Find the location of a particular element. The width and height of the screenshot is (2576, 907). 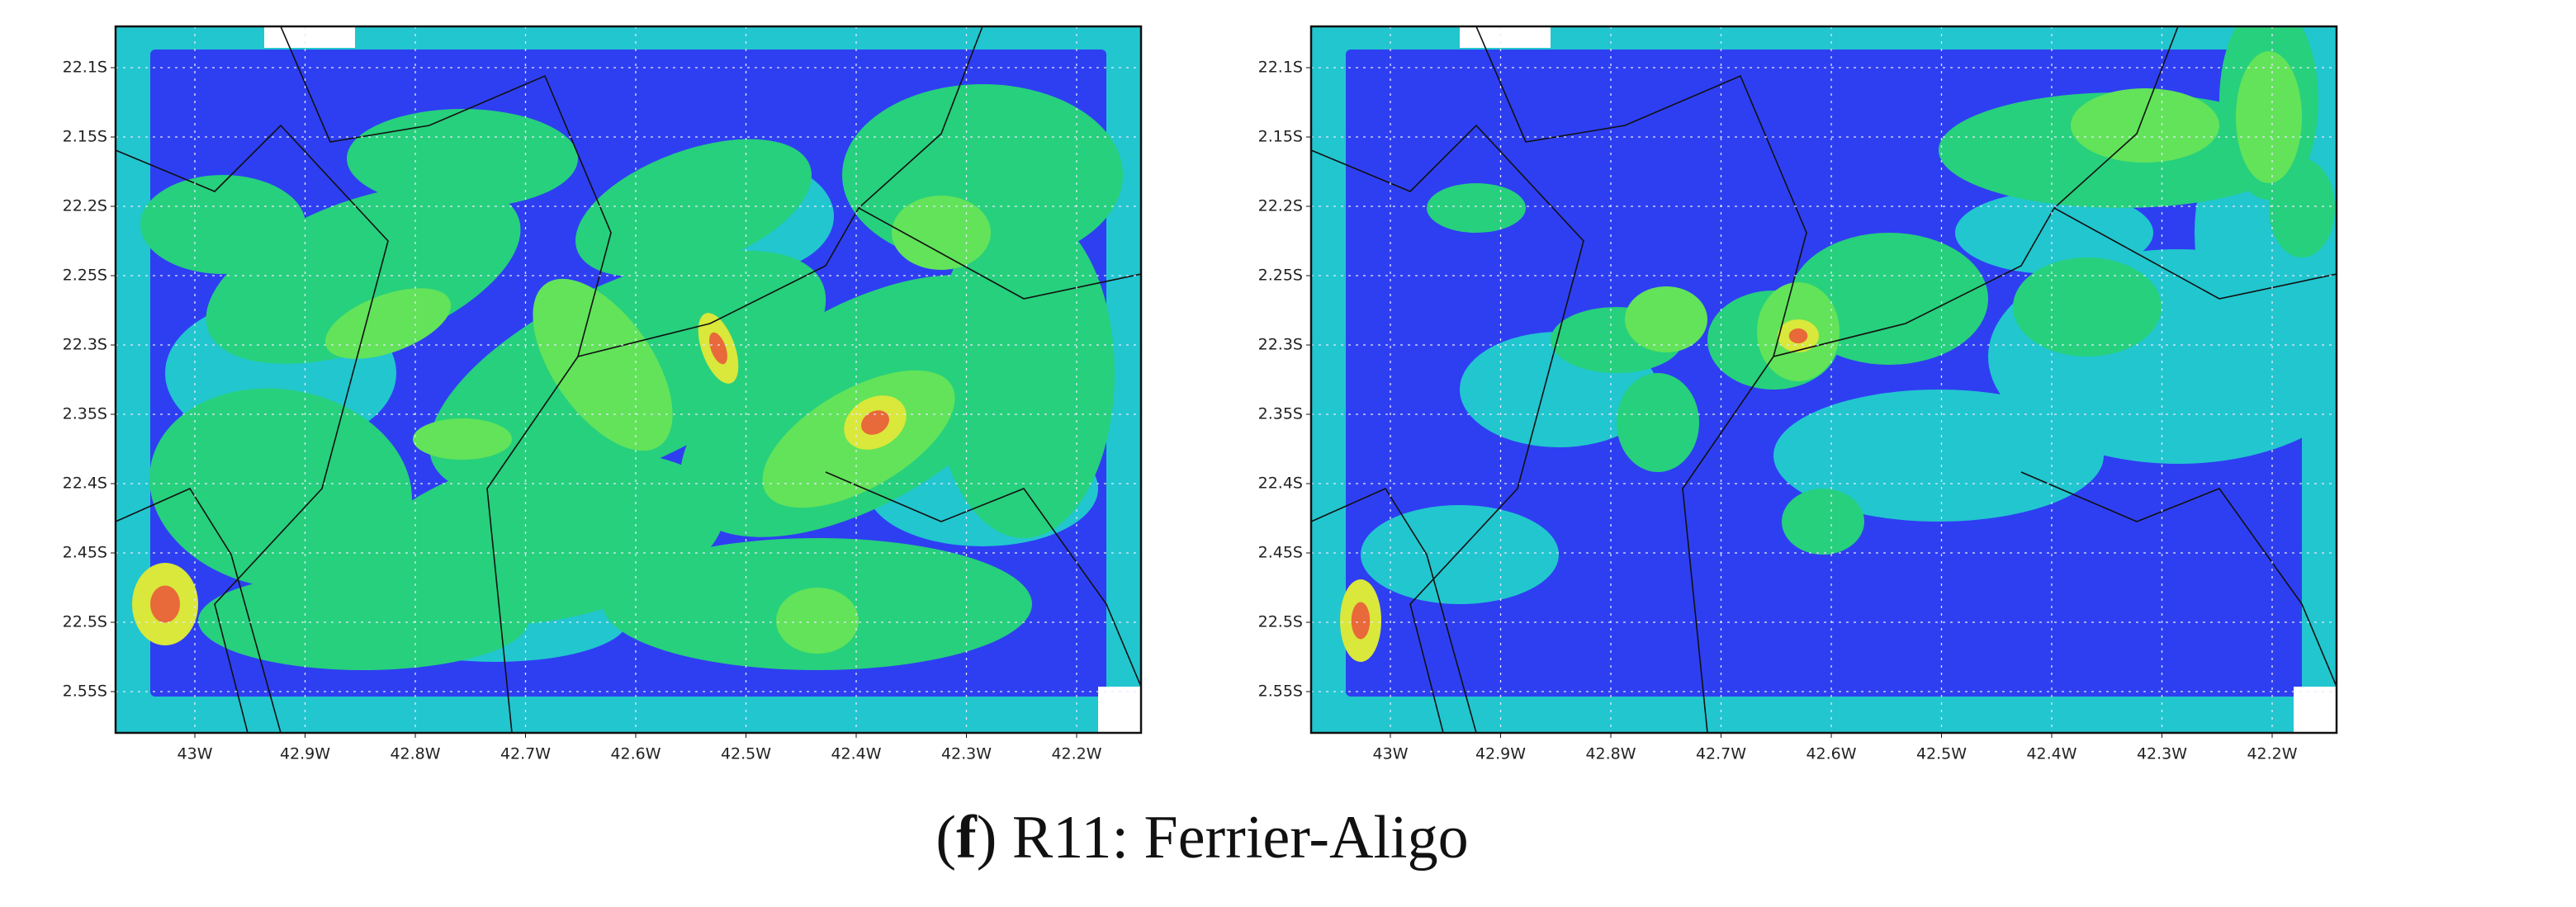

caption-letter: f is located at coordinates (967, 838).